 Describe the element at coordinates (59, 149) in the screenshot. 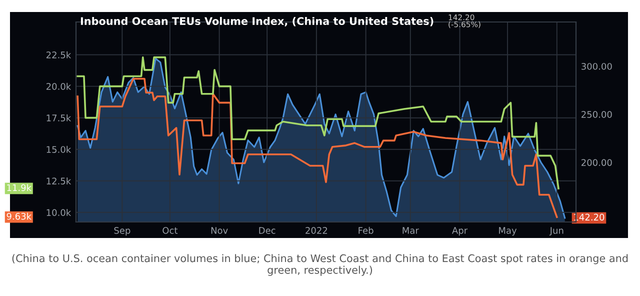

I see `y-tick-label: 15.0k` at that location.